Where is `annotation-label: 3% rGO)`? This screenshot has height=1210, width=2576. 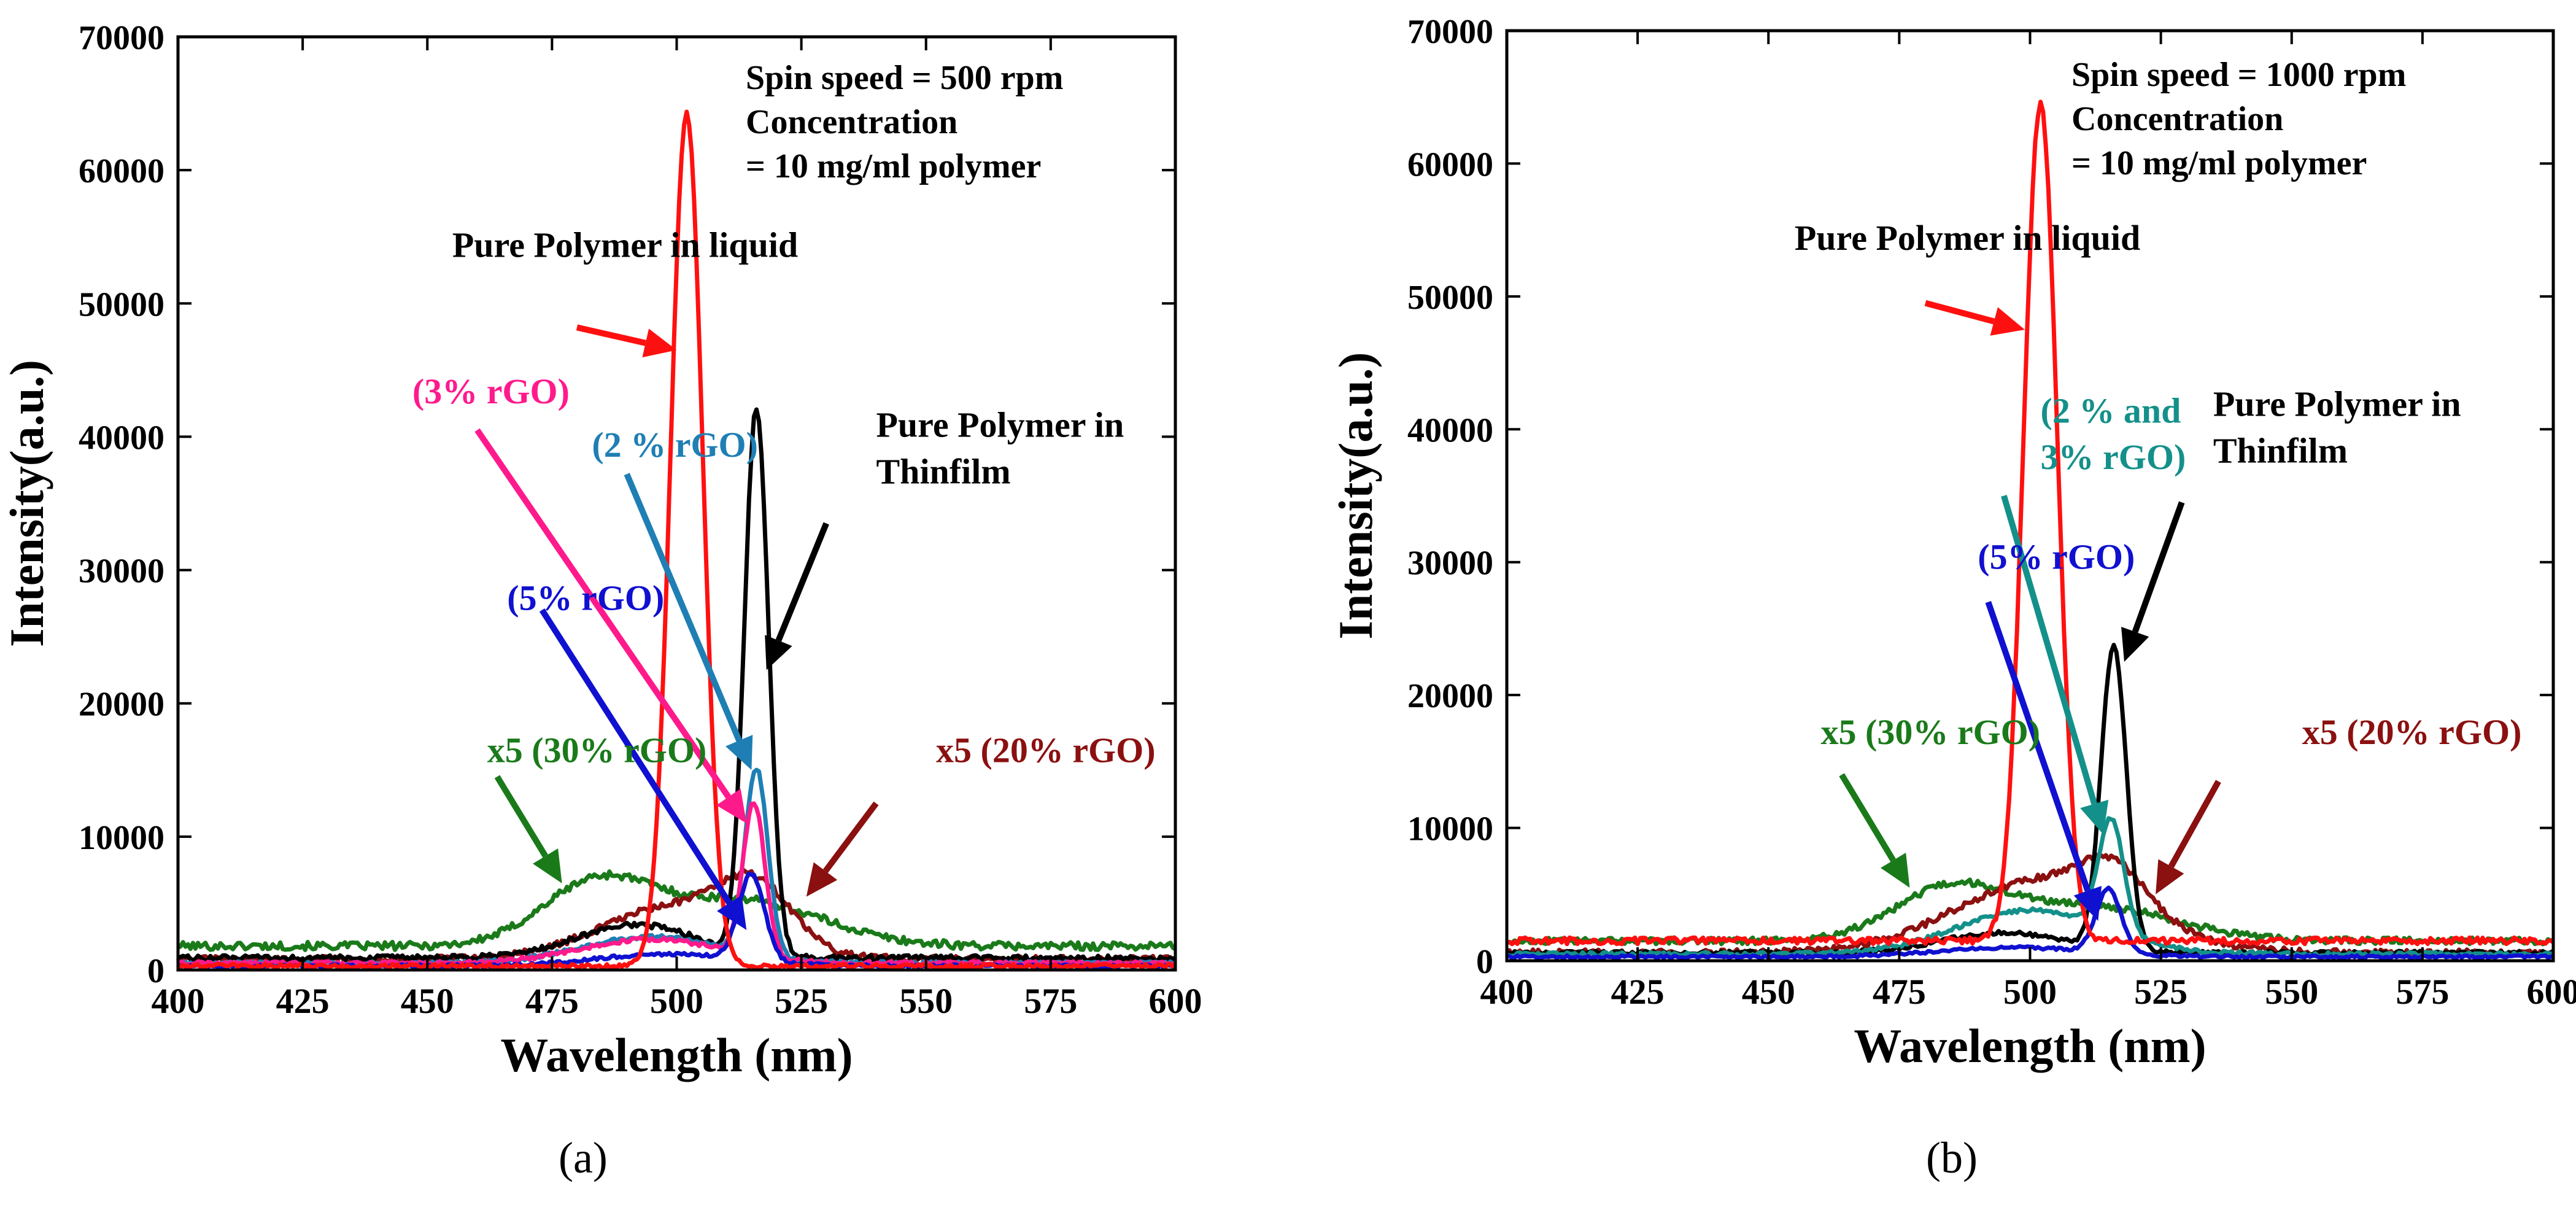
annotation-label: 3% rGO) is located at coordinates (2113, 457).